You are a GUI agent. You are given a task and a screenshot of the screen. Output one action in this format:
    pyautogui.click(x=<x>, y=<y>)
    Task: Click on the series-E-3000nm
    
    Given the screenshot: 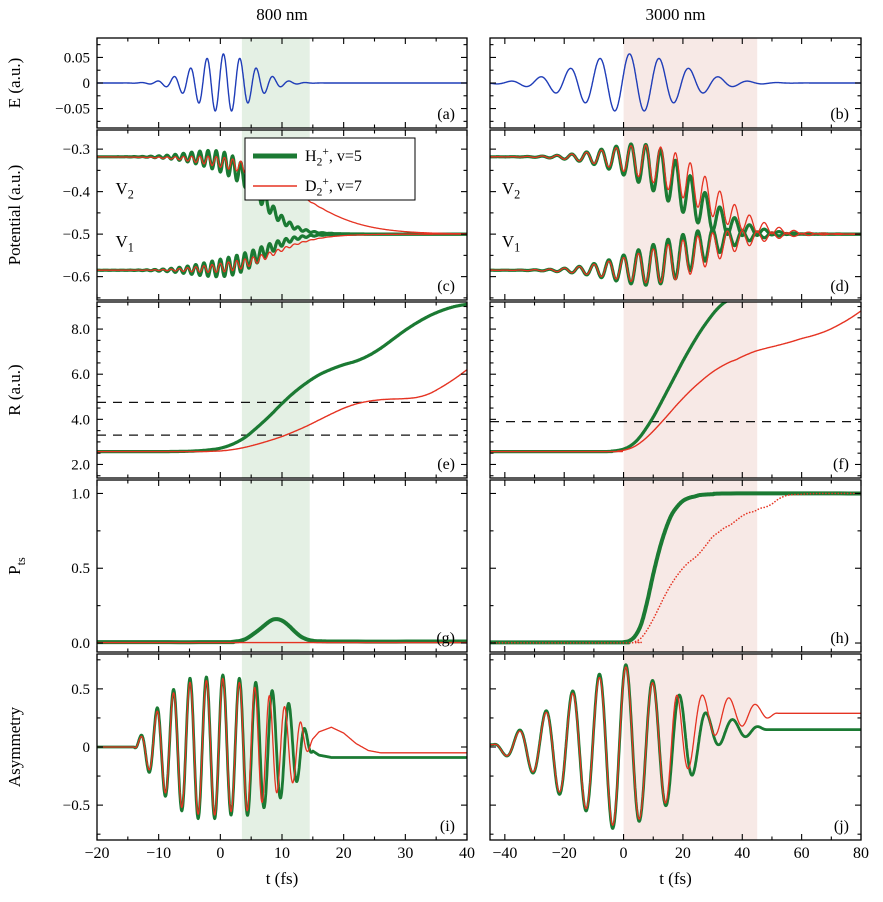 What is the action you would take?
    pyautogui.click(x=675, y=82)
    